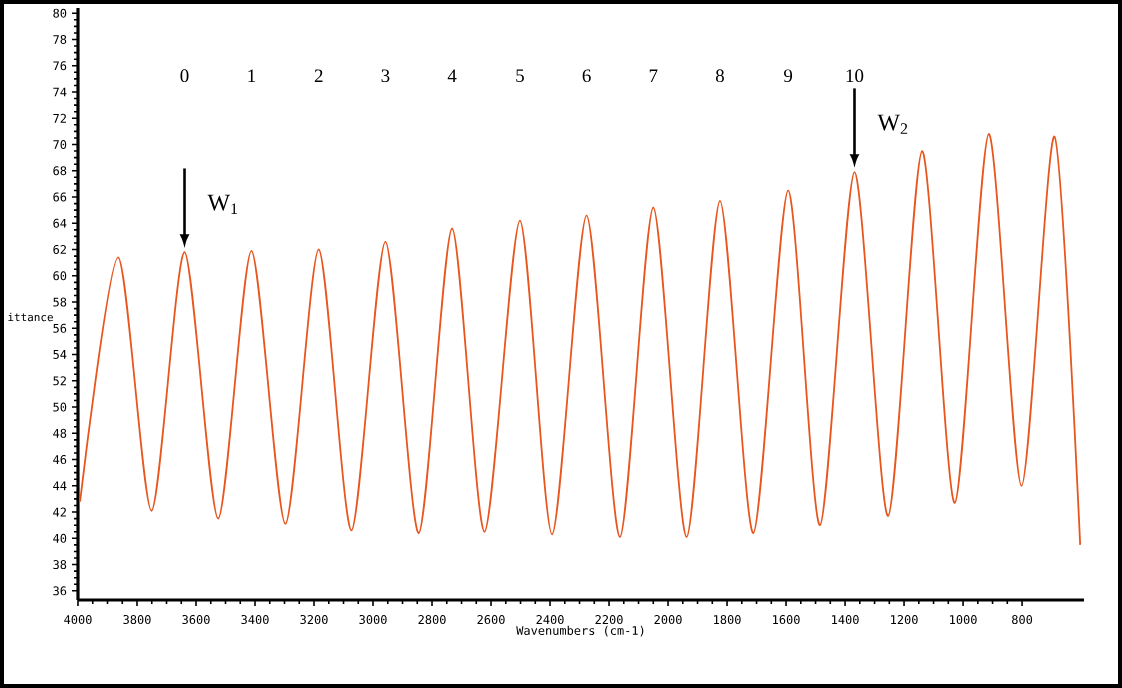  What do you see at coordinates (653, 75) in the screenshot?
I see `annotation: 7` at bounding box center [653, 75].